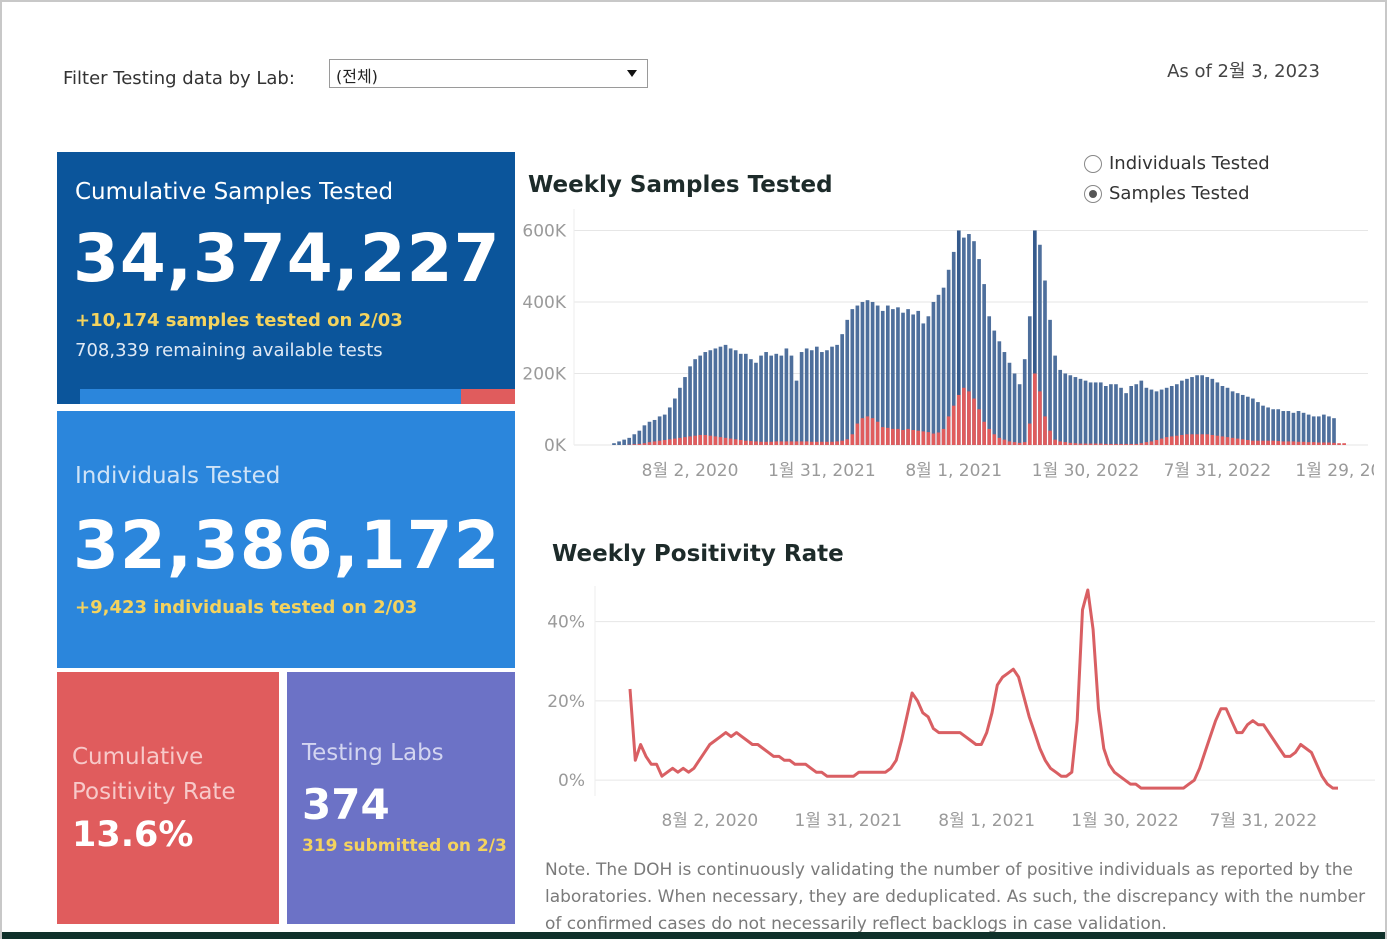 Image resolution: width=1387 pixels, height=939 pixels. Describe the element at coordinates (271, 396) in the screenshot. I see `tests-progress-fill` at that location.